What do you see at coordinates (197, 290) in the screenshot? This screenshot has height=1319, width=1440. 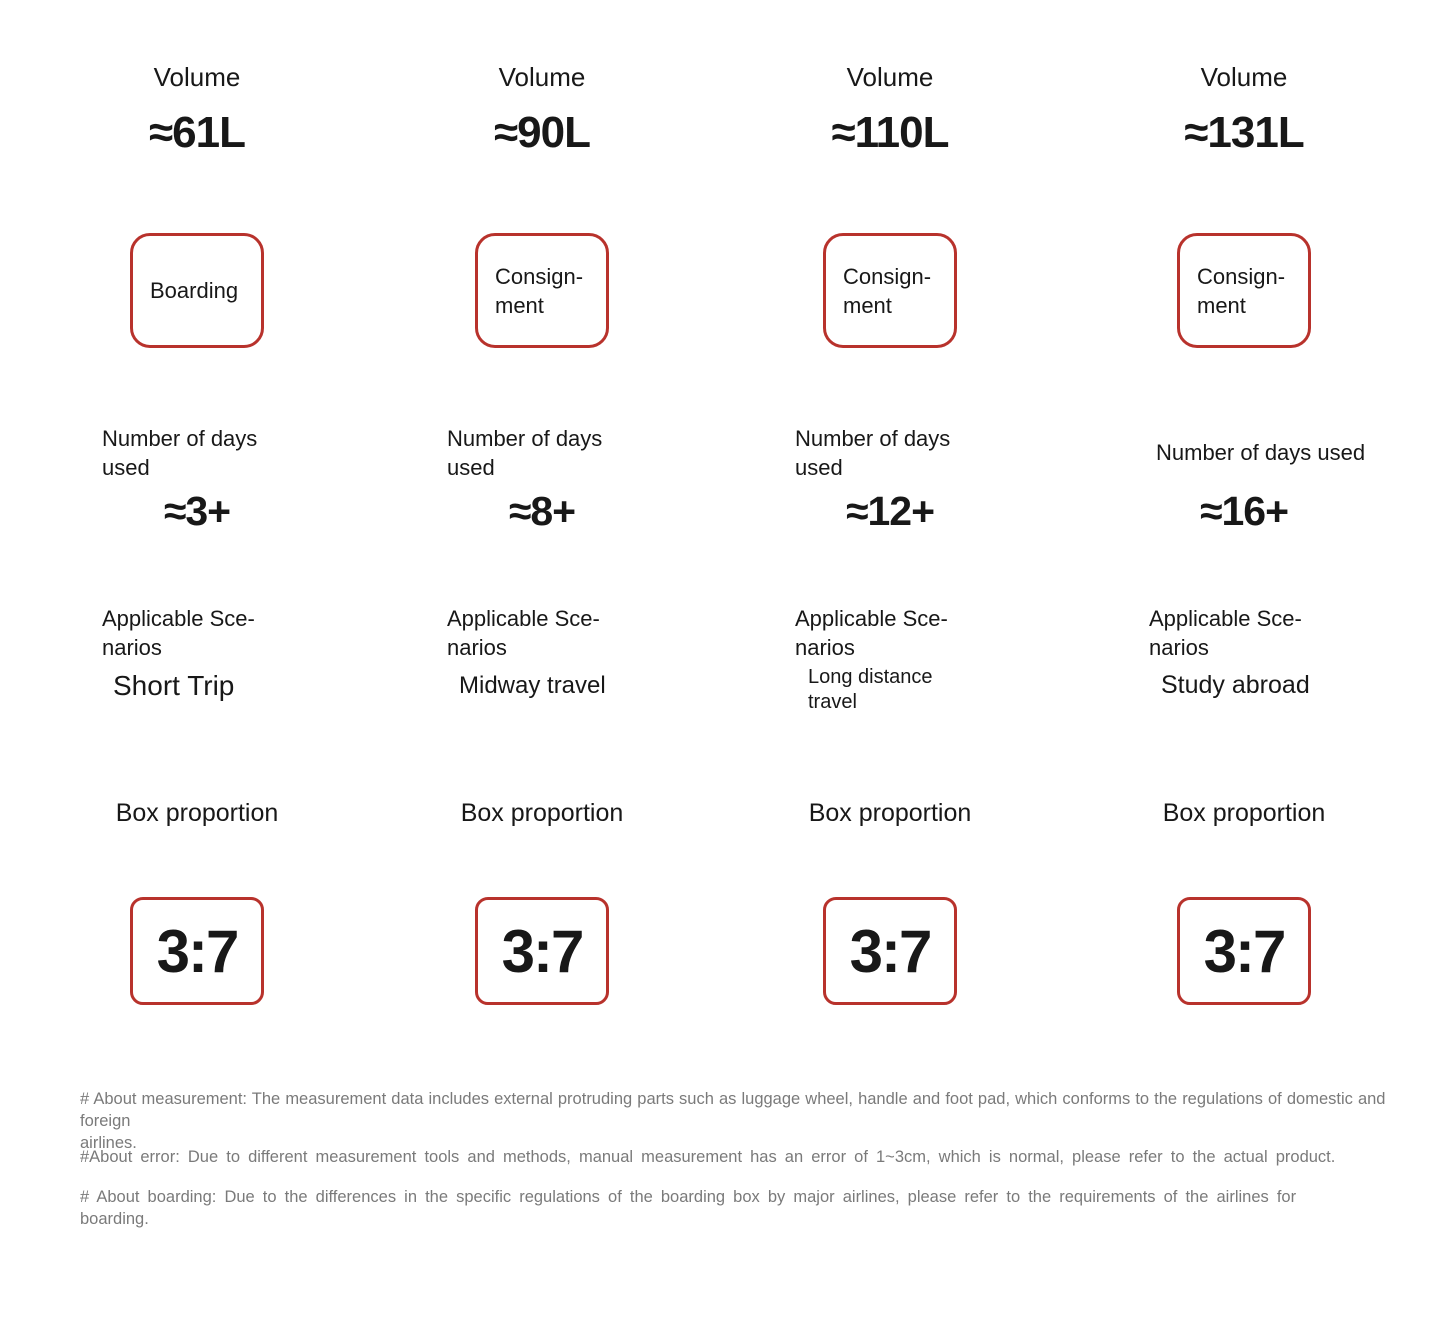 I see `carriage-type-badge: Boarding` at bounding box center [197, 290].